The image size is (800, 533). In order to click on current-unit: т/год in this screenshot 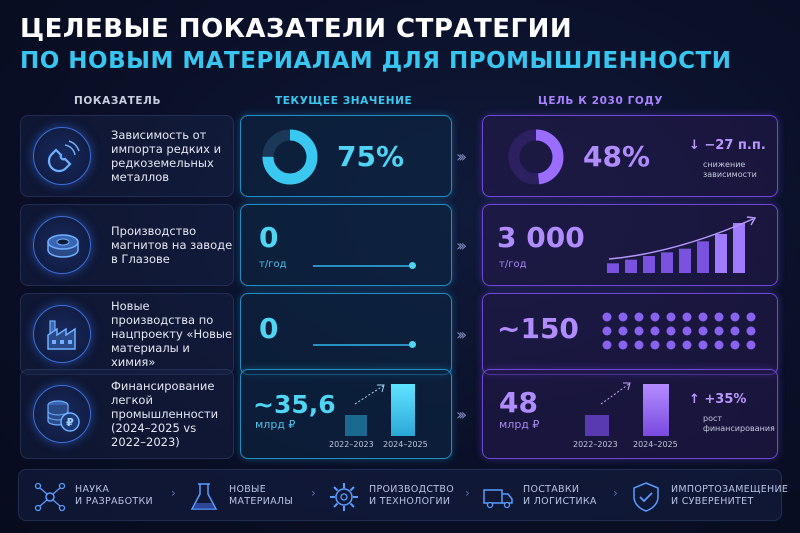, I will do `click(273, 264)`.